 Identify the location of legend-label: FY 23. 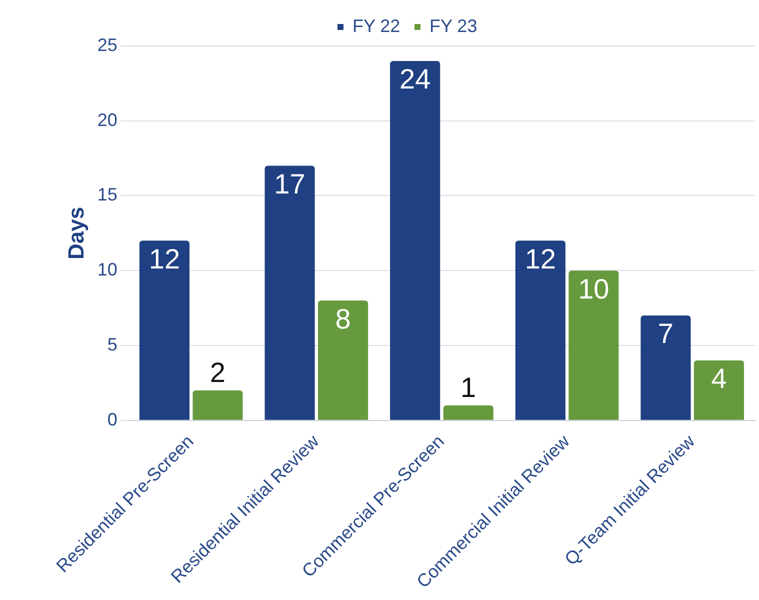
(454, 26).